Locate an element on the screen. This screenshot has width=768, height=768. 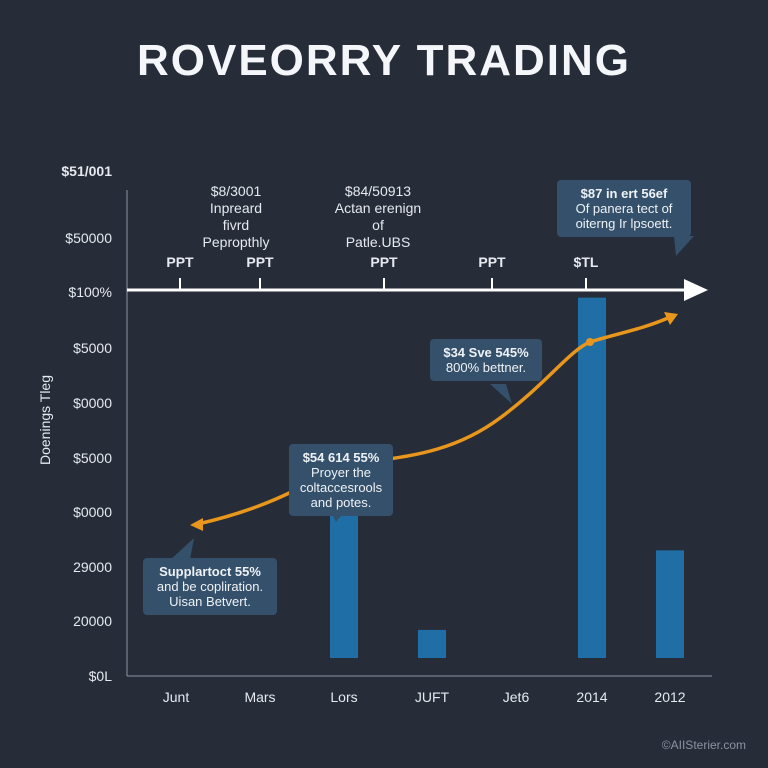
callout-center-line-3: and potes. is located at coordinates (341, 502).